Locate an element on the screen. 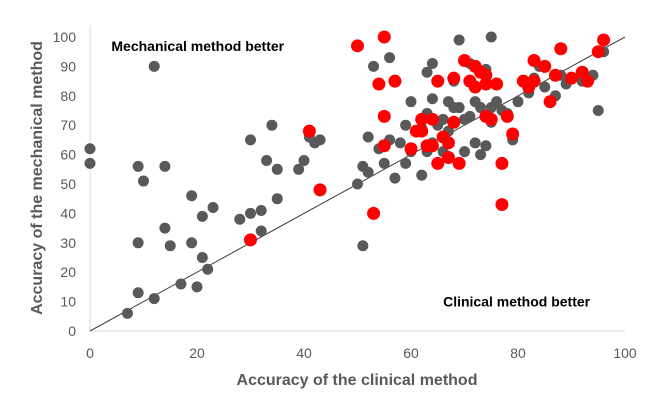  y-axis-title: Accuracy of the mechanical method is located at coordinates (37, 178).